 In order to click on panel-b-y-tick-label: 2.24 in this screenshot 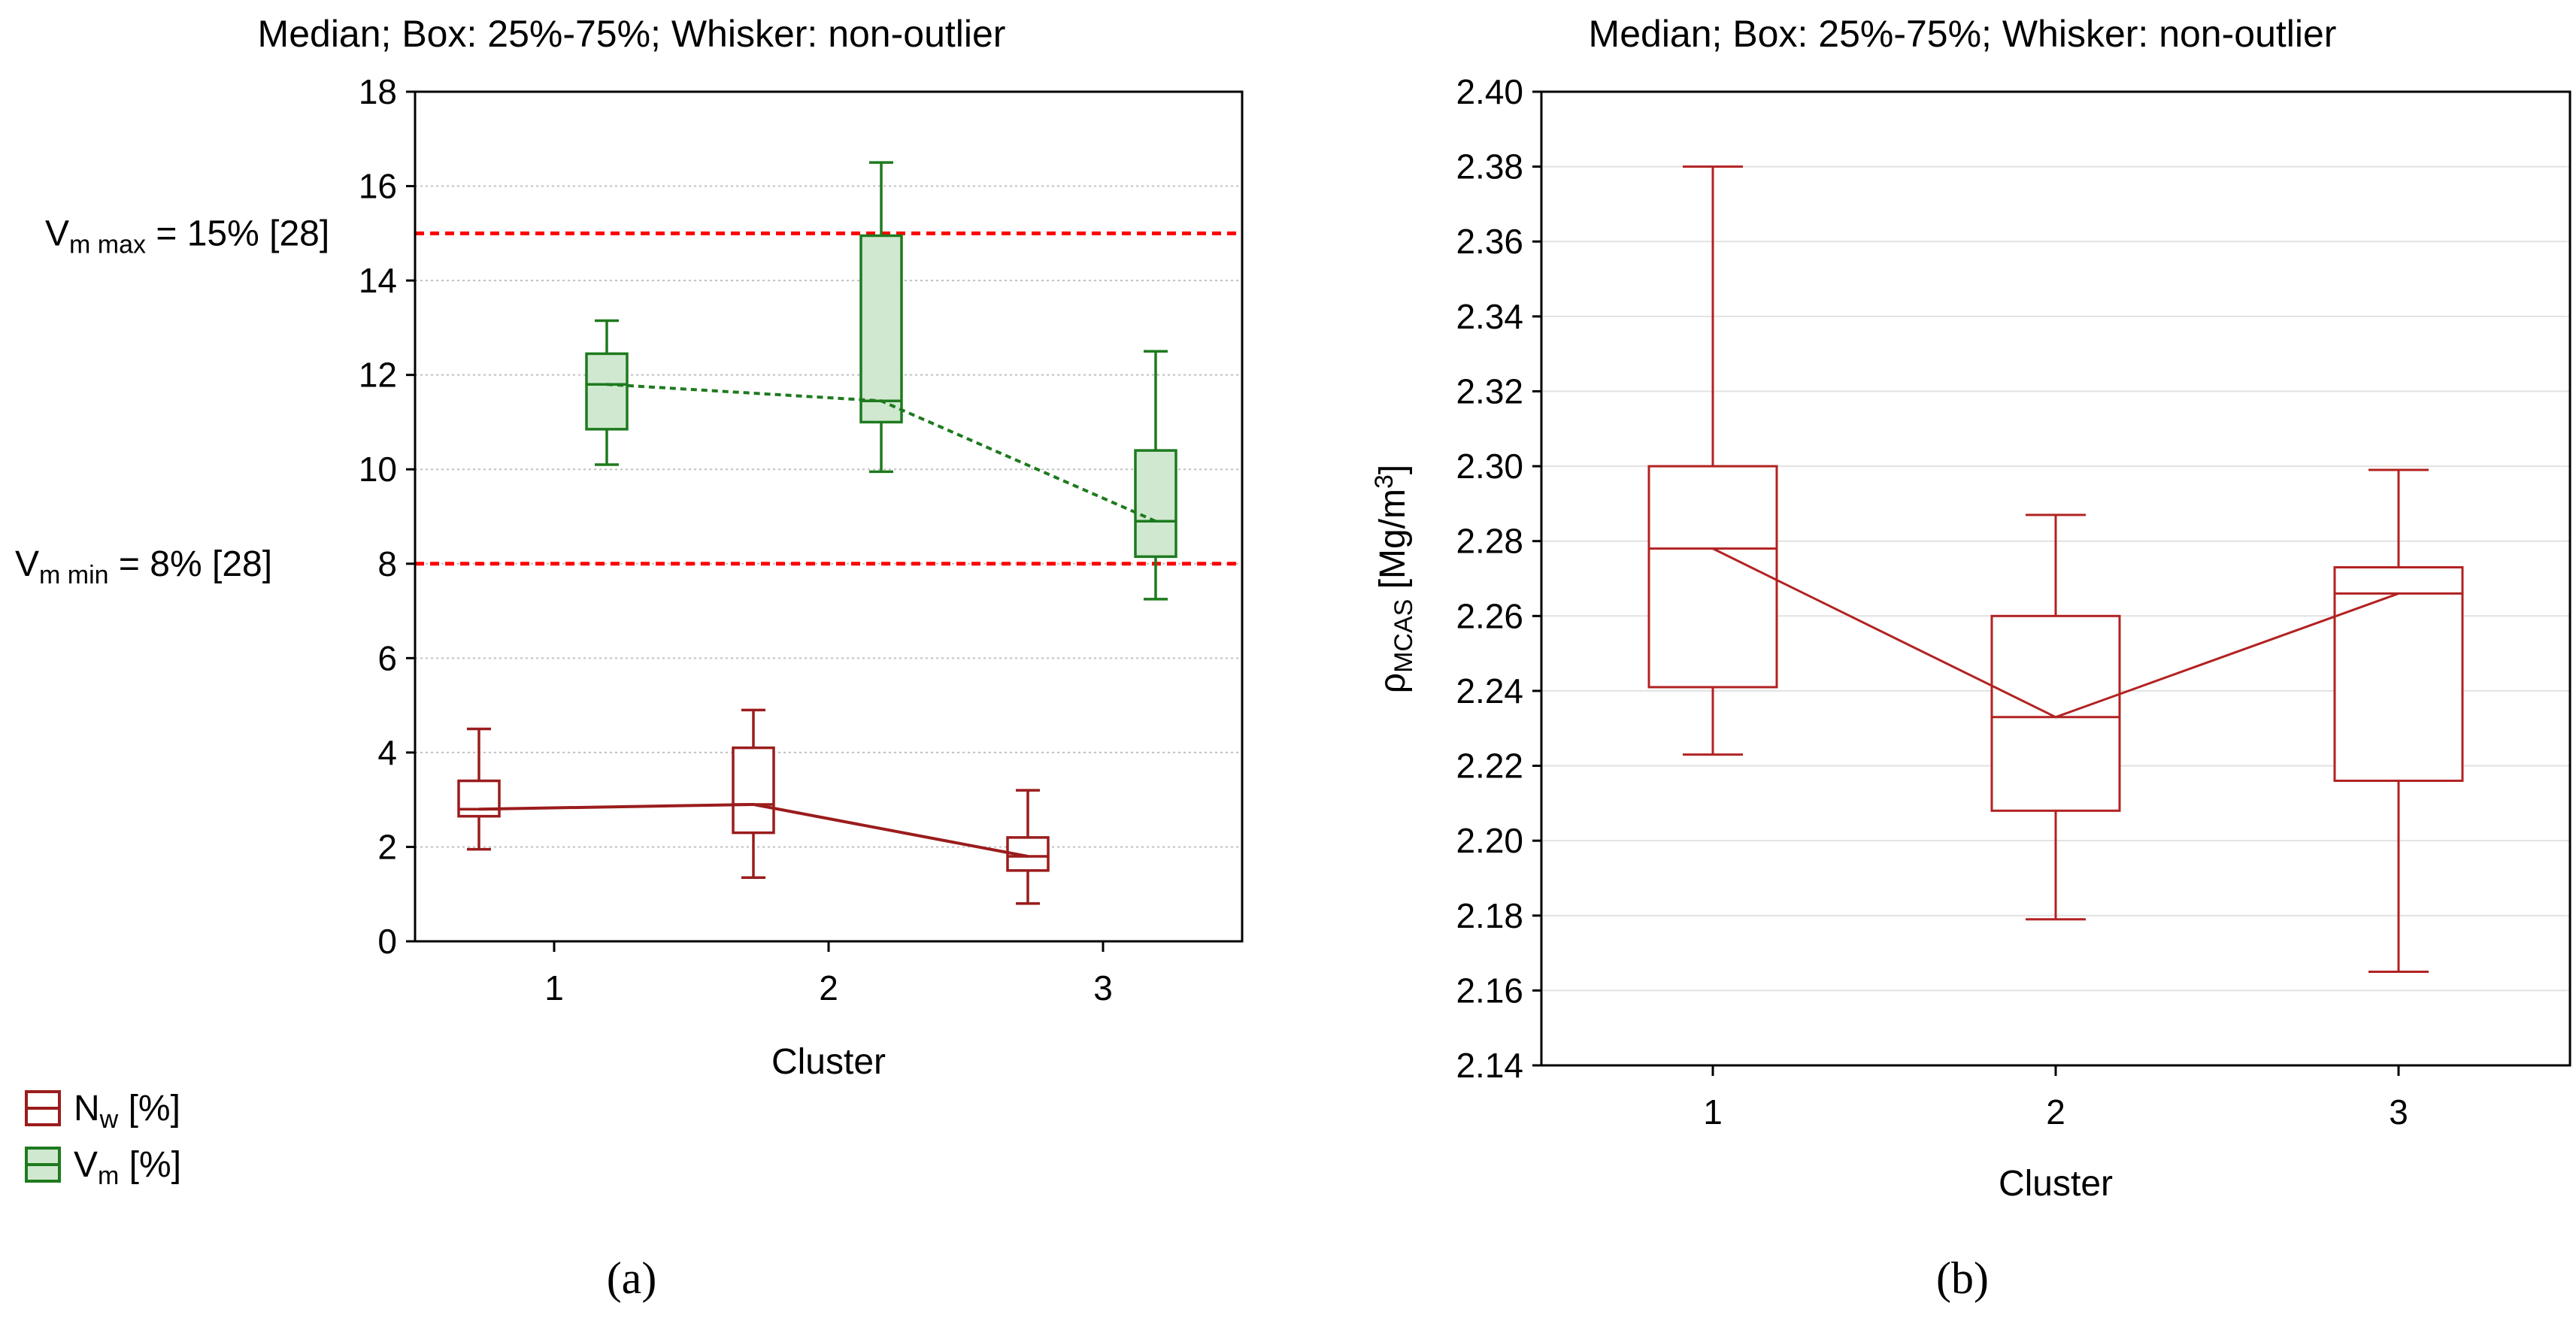, I will do `click(1489, 690)`.